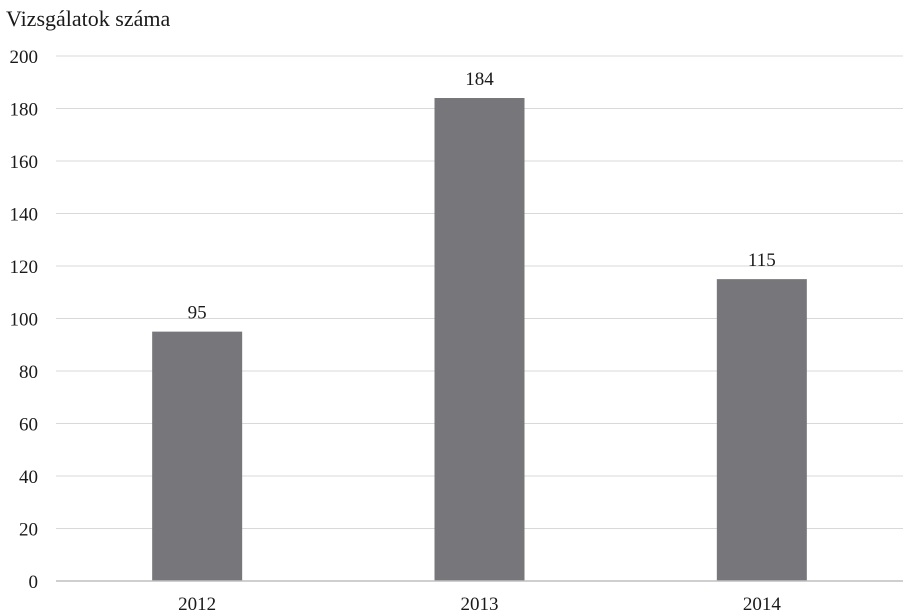  I want to click on y-tick-label: 200, so click(24, 57).